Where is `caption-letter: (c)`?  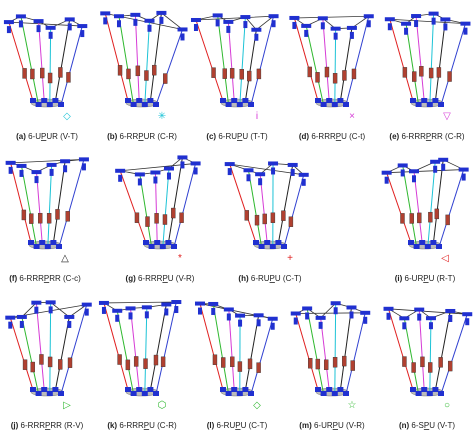
caption-letter: (c) is located at coordinates (211, 136).